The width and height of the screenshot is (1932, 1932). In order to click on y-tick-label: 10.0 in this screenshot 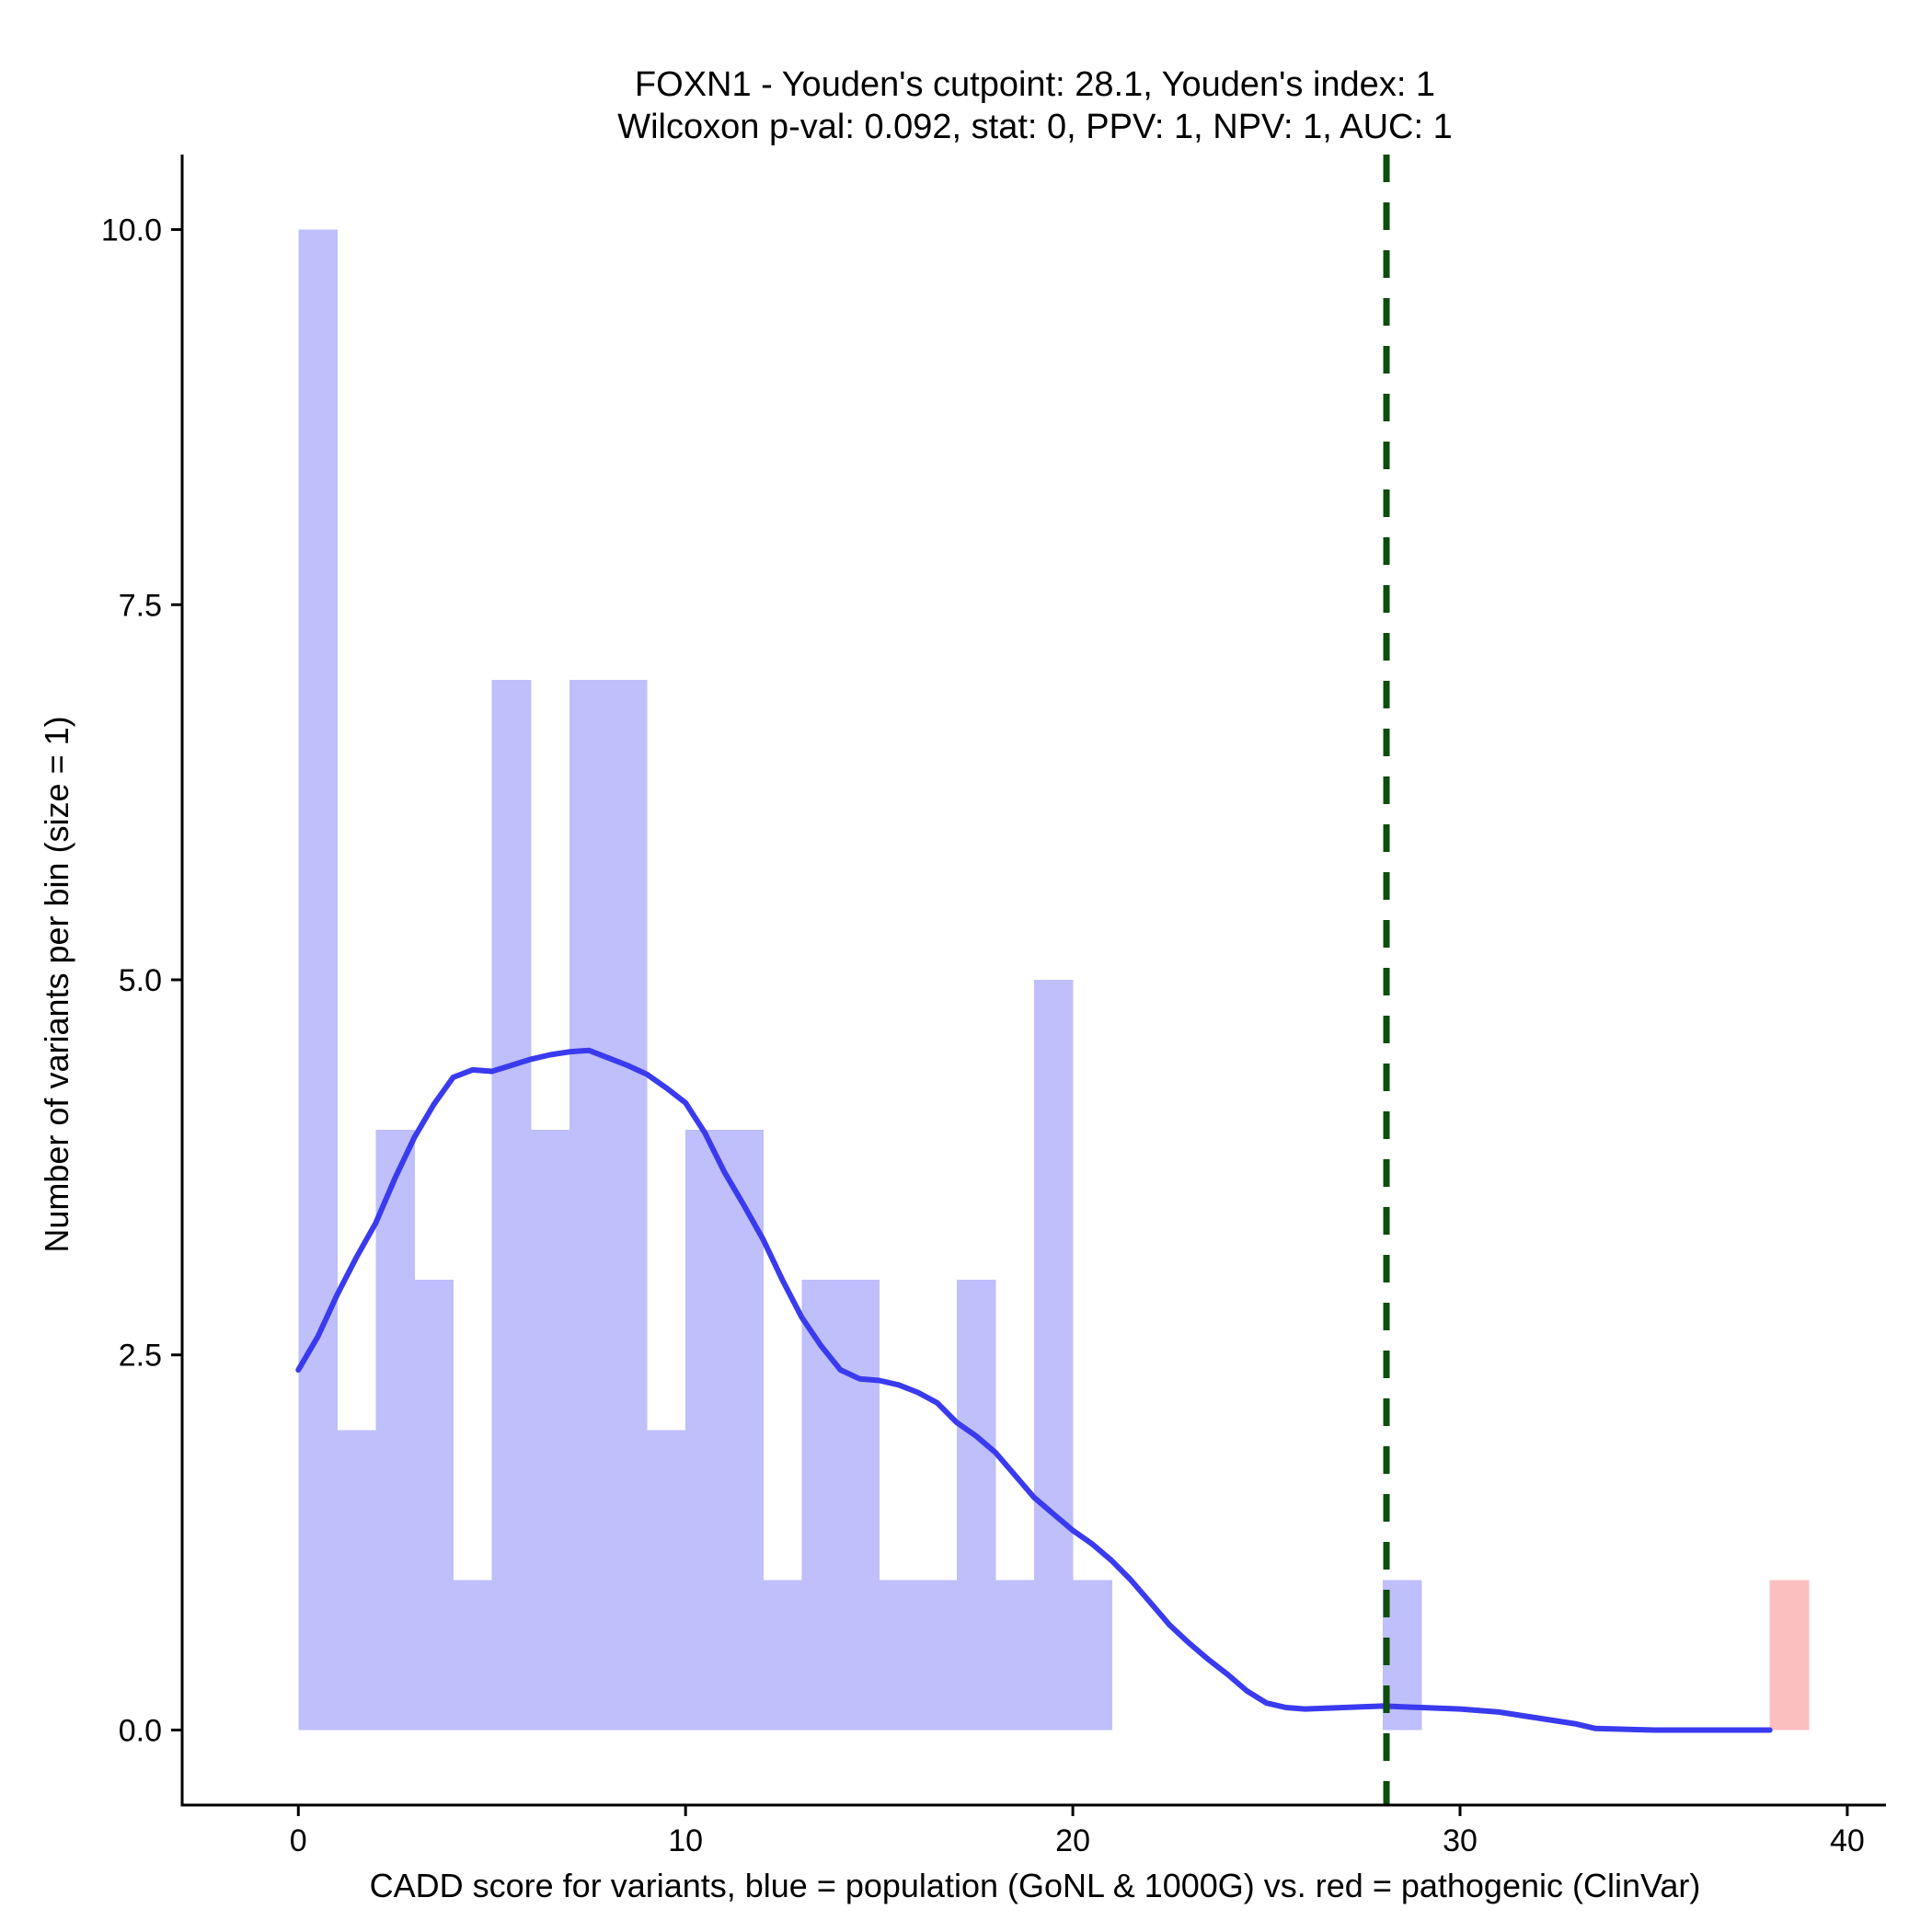, I will do `click(131, 230)`.